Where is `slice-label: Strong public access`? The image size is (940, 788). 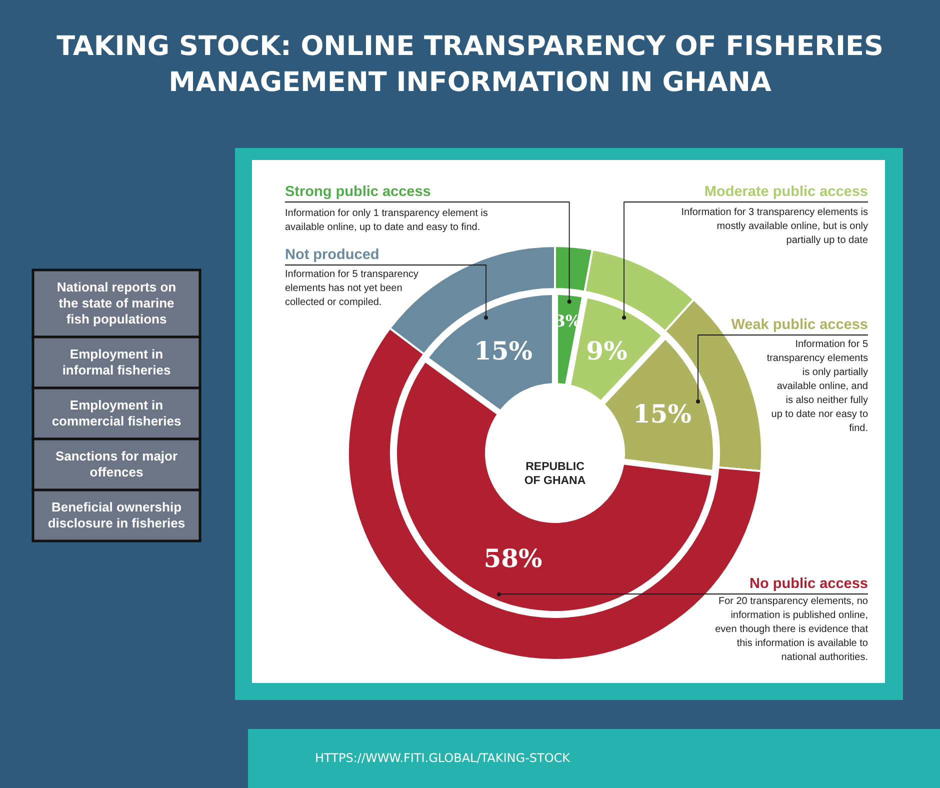
slice-label: Strong public access is located at coordinates (358, 192).